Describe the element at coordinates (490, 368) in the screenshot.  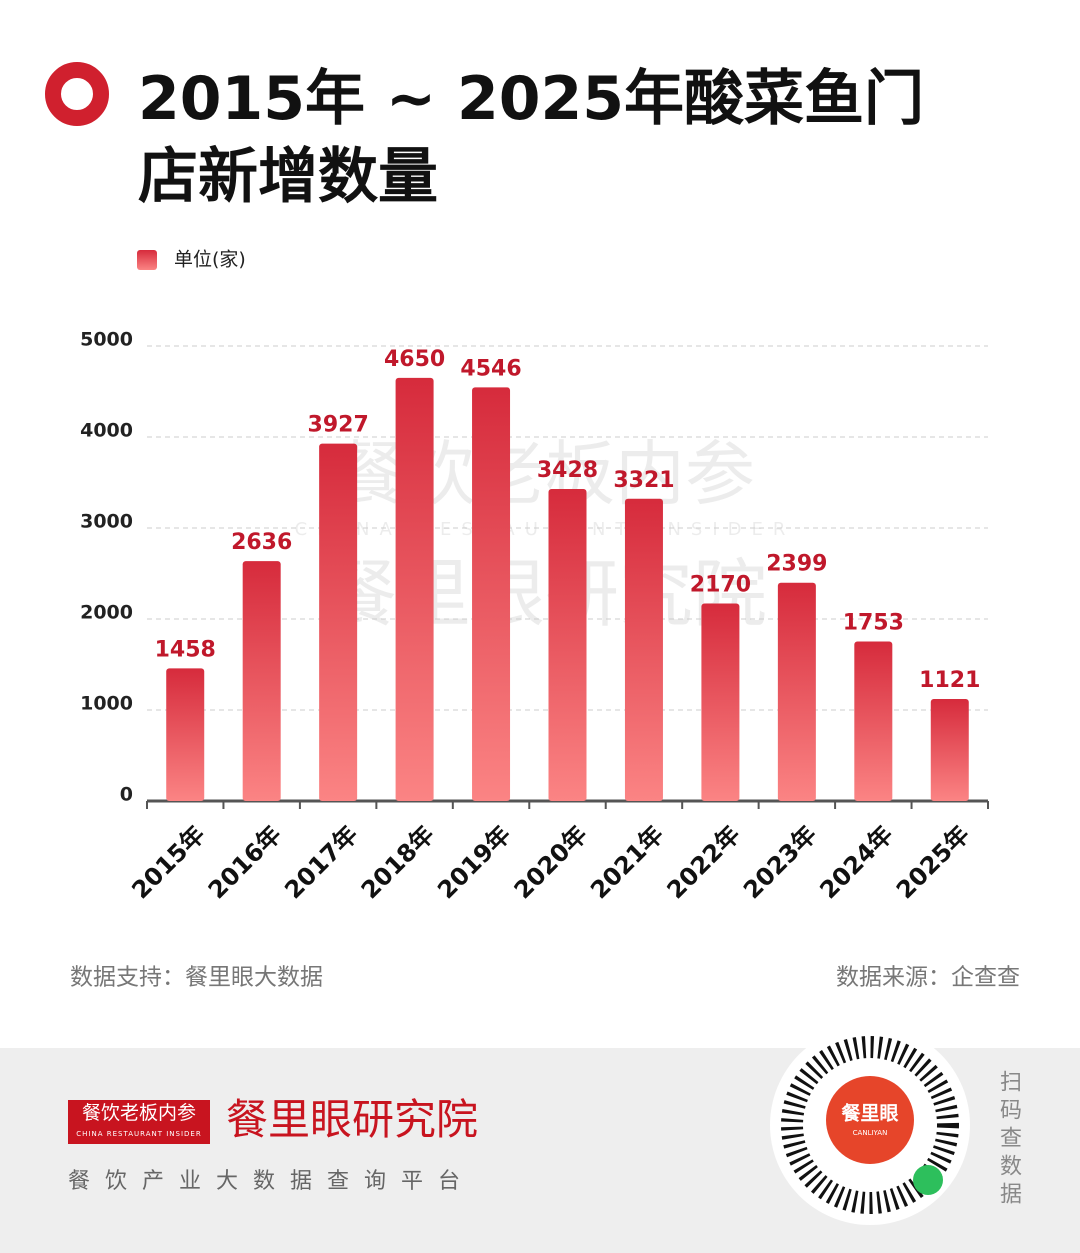
I see `value-label: 4546` at that location.